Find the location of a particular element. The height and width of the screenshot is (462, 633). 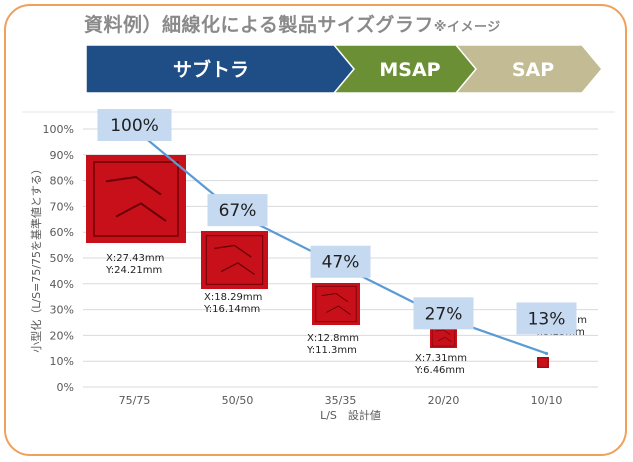

chip-dimension-y: Y:11.3mm is located at coordinates (331, 350).